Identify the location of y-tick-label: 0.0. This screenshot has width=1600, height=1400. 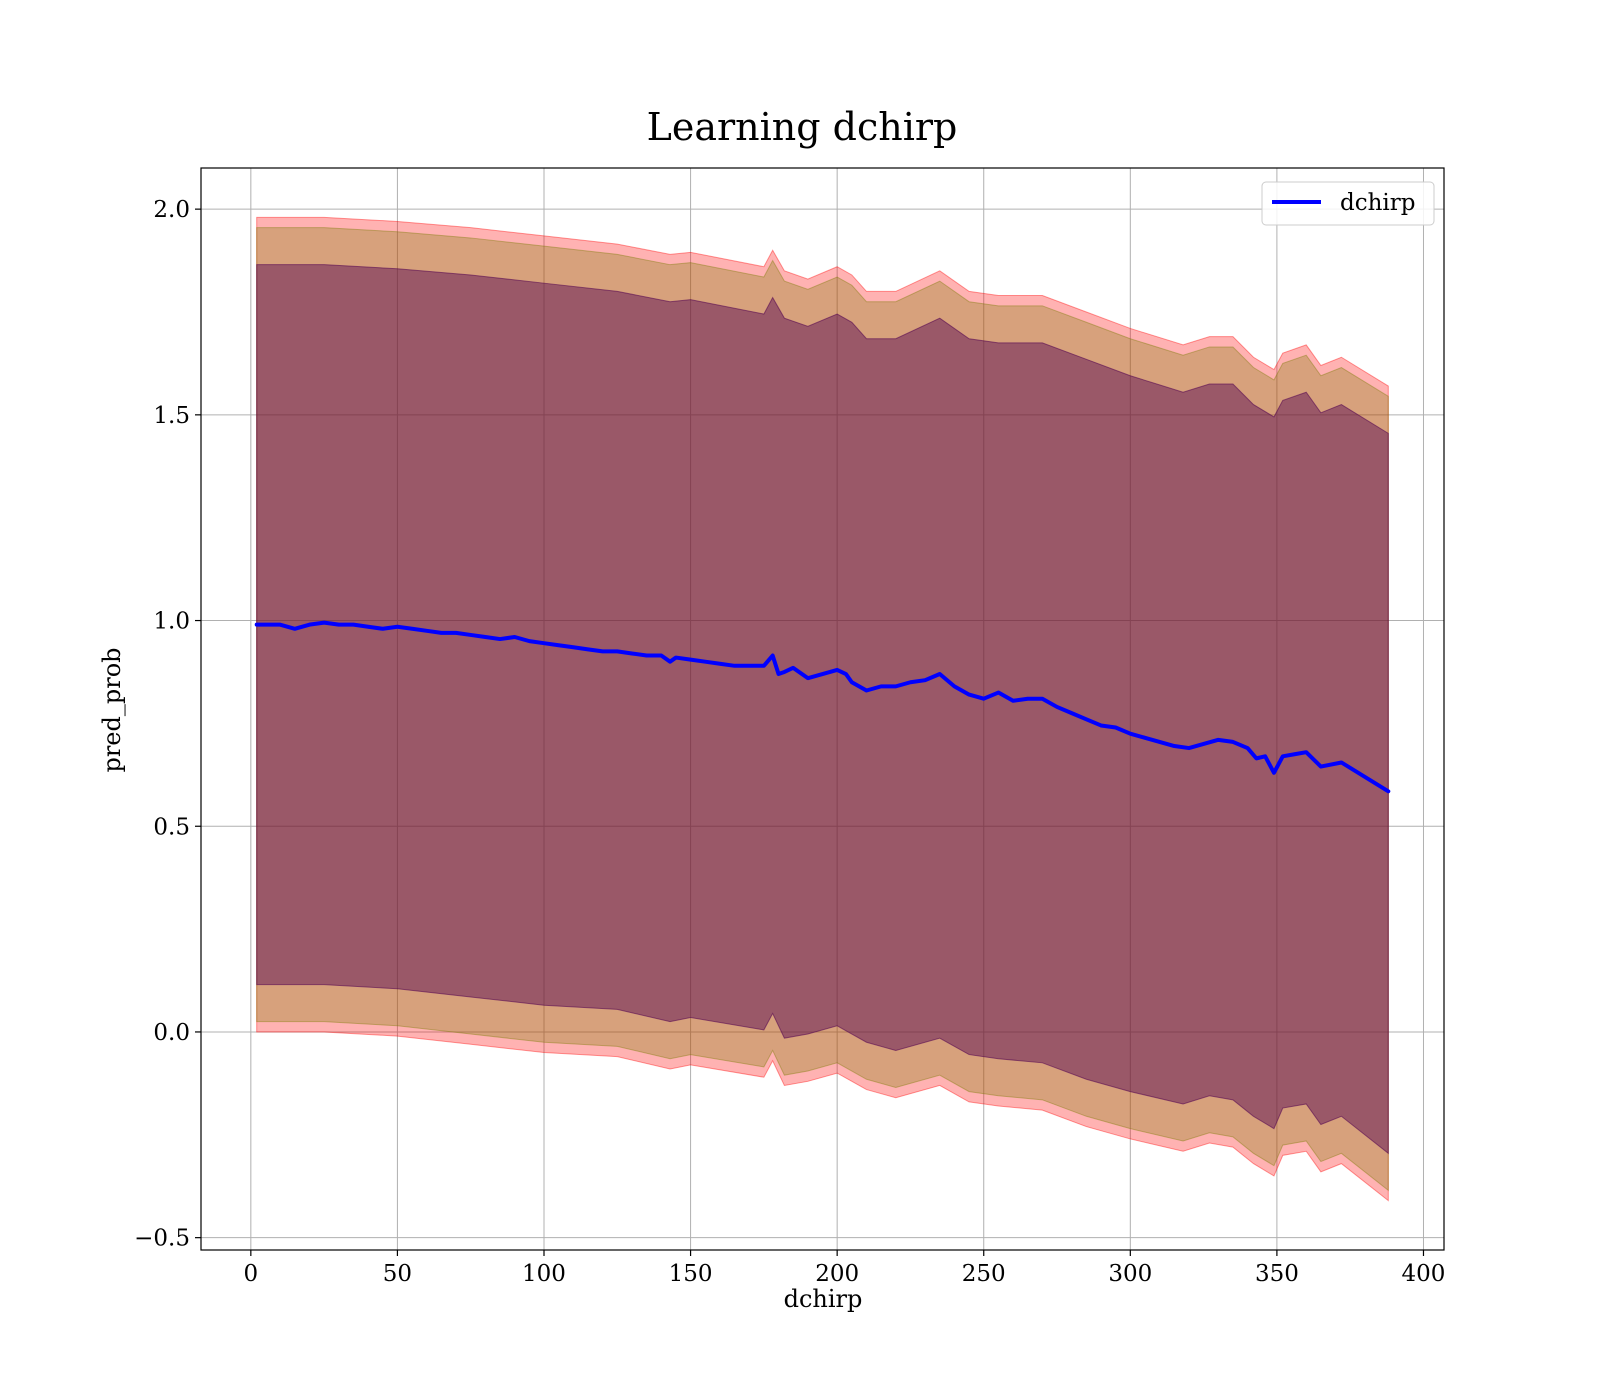
(171, 1033).